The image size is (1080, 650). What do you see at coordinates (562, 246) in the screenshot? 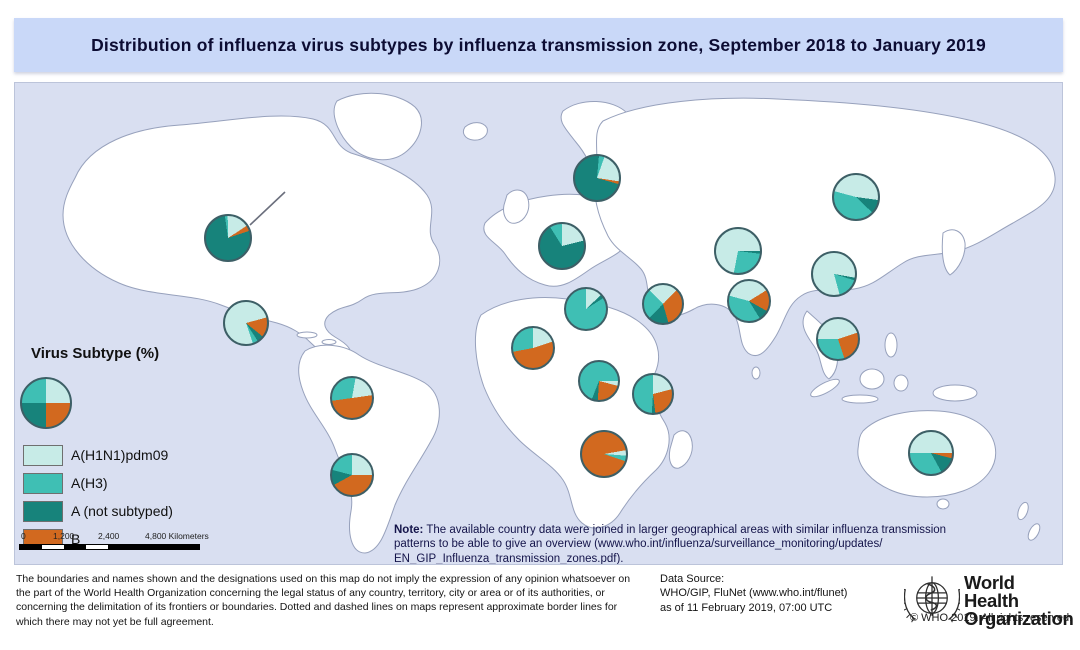
I see `pie-chart-western-europe` at bounding box center [562, 246].